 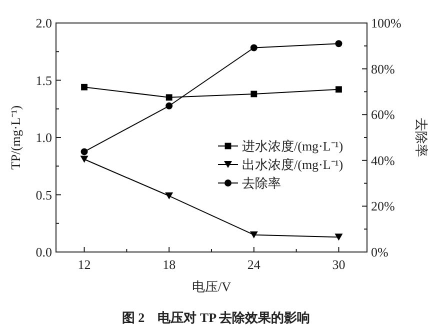 I want to click on y2-tick-label: 20%, so click(x=383, y=206).